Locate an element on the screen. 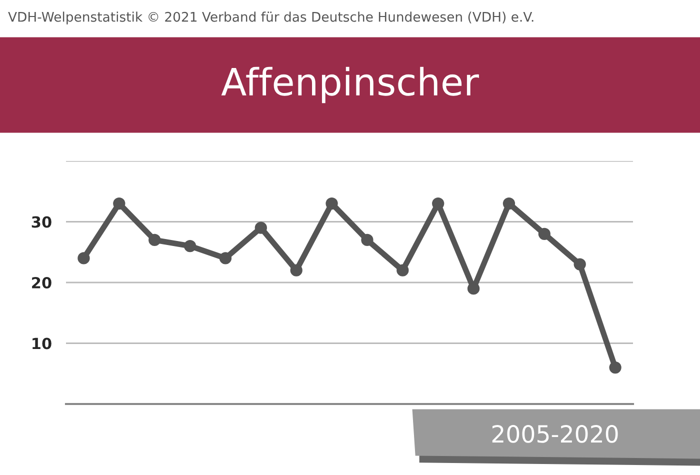 Image resolution: width=700 pixels, height=475 pixels. chart-title: Affenpinscher is located at coordinates (350, 85).